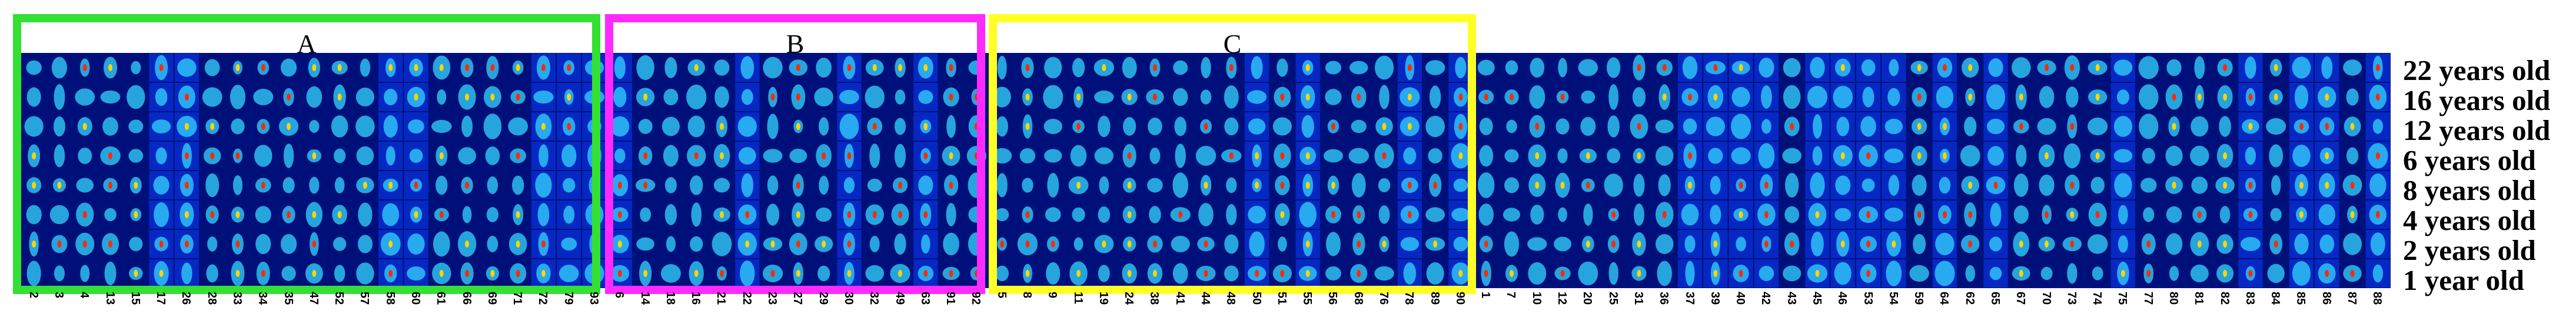 This screenshot has height=324, width=2576. Describe the element at coordinates (795, 154) in the screenshot. I see `group-b-box: B` at that location.